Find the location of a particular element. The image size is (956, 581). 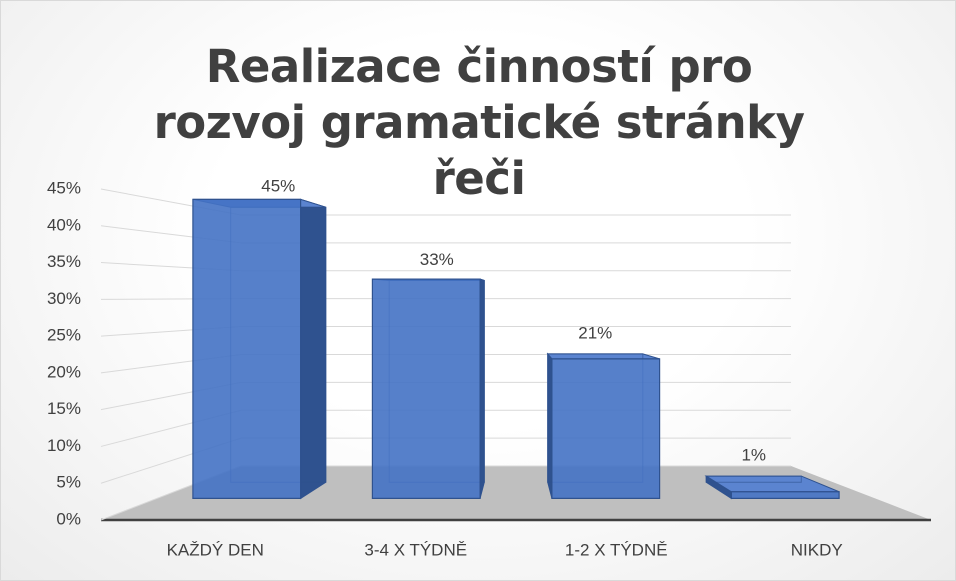

x-tick-label: 1-2 X TÝDNĚ is located at coordinates (616, 549).